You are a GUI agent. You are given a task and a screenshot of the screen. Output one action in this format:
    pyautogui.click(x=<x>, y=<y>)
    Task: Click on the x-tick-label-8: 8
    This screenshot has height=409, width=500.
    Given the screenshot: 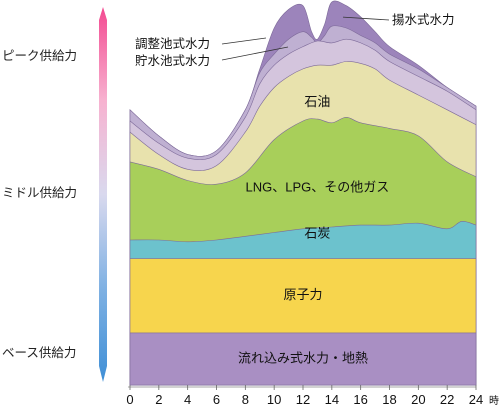 What is the action you would take?
    pyautogui.click(x=245, y=399)
    